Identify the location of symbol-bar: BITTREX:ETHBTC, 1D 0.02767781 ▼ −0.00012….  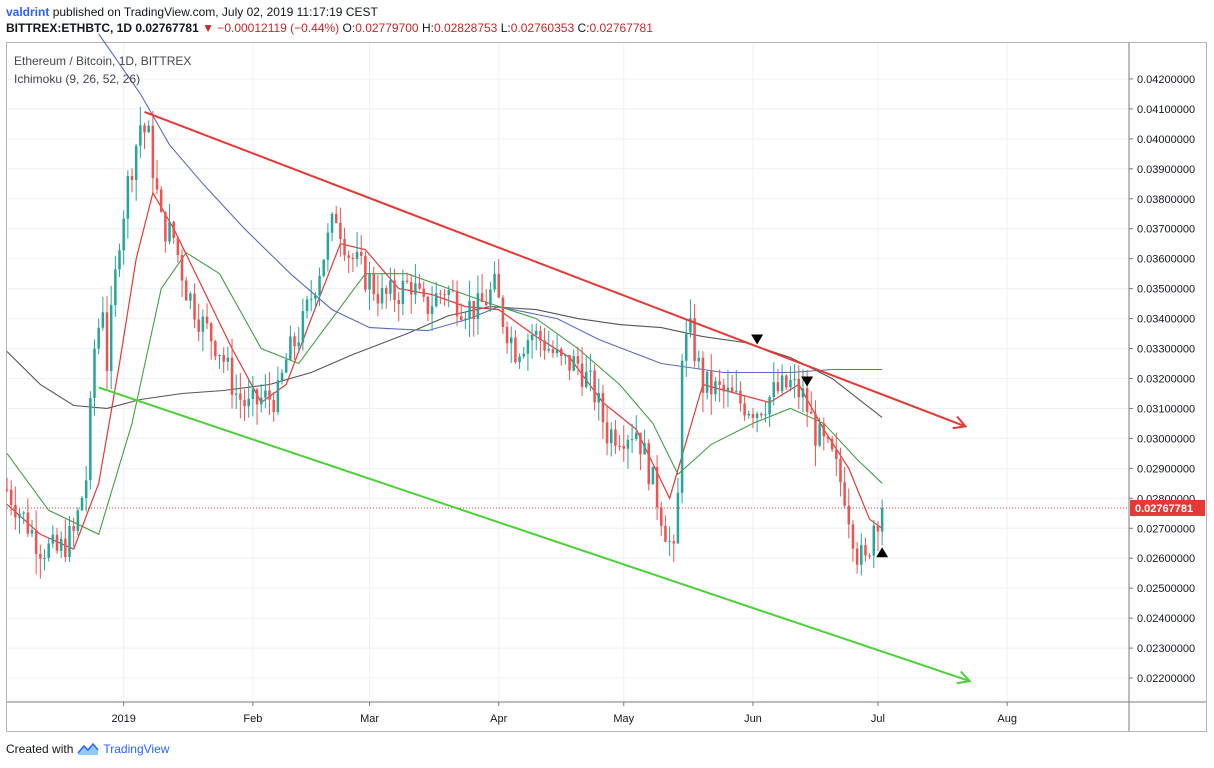
(329, 28).